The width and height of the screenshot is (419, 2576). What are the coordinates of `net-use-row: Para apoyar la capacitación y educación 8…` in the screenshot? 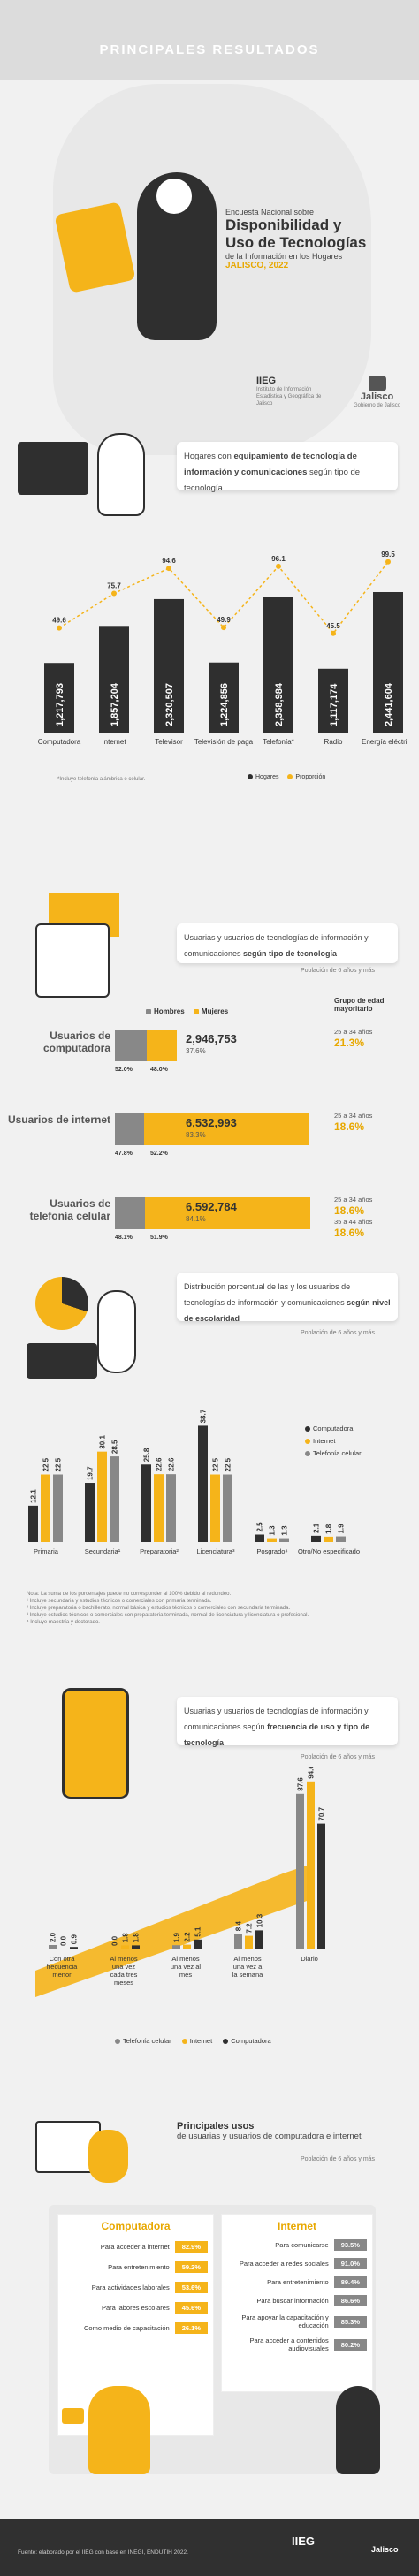 It's located at (297, 2321).